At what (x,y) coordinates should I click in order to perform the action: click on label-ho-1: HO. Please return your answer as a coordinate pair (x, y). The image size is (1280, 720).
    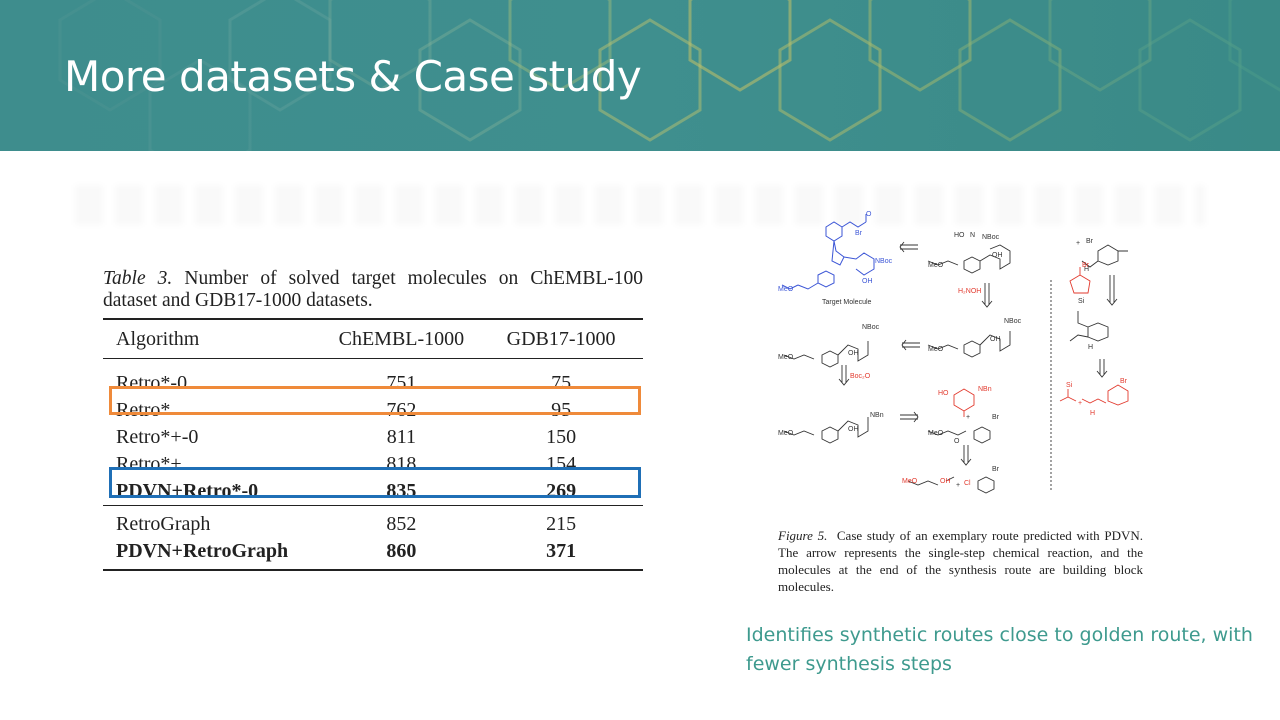
    Looking at the image, I should click on (959, 235).